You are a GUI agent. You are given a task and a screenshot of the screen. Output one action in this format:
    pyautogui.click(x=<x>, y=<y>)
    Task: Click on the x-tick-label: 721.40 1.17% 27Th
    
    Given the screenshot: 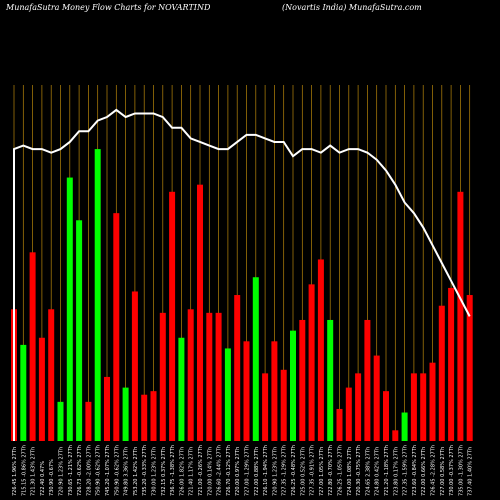 What is the action you would take?
    pyautogui.click(x=192, y=471)
    